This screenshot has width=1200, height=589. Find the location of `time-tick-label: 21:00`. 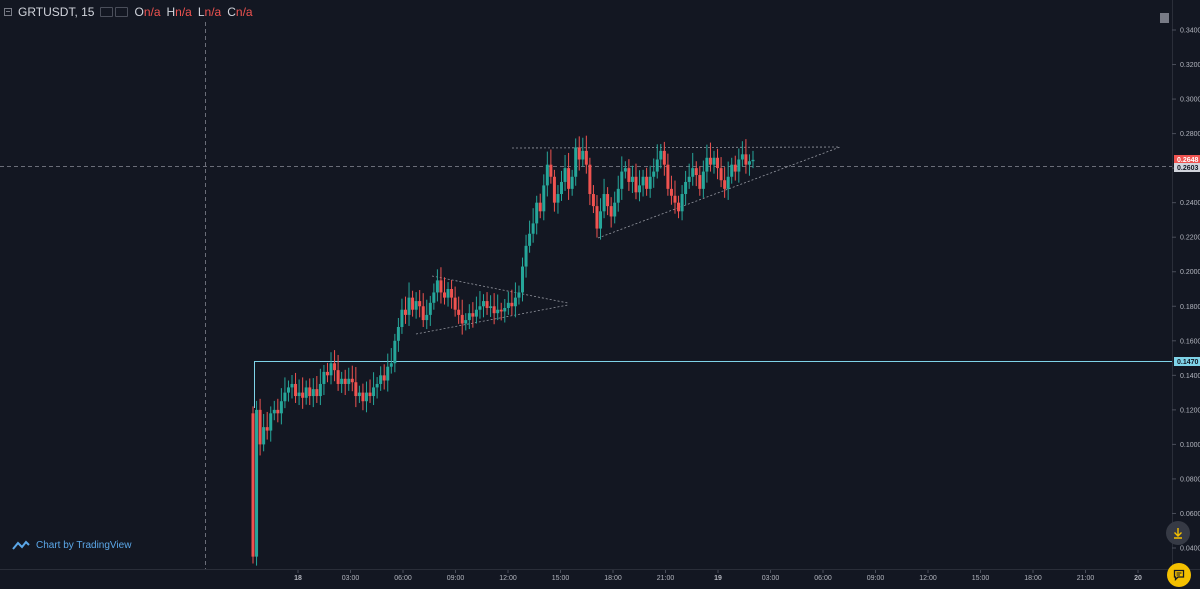

time-tick-label: 21:00 is located at coordinates (666, 578).